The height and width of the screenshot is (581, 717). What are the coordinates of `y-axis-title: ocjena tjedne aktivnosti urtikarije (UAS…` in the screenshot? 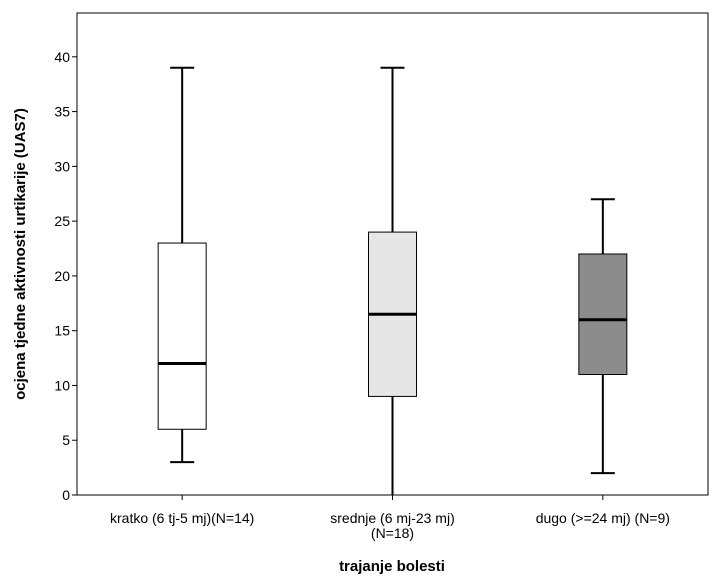 It's located at (20, 254).